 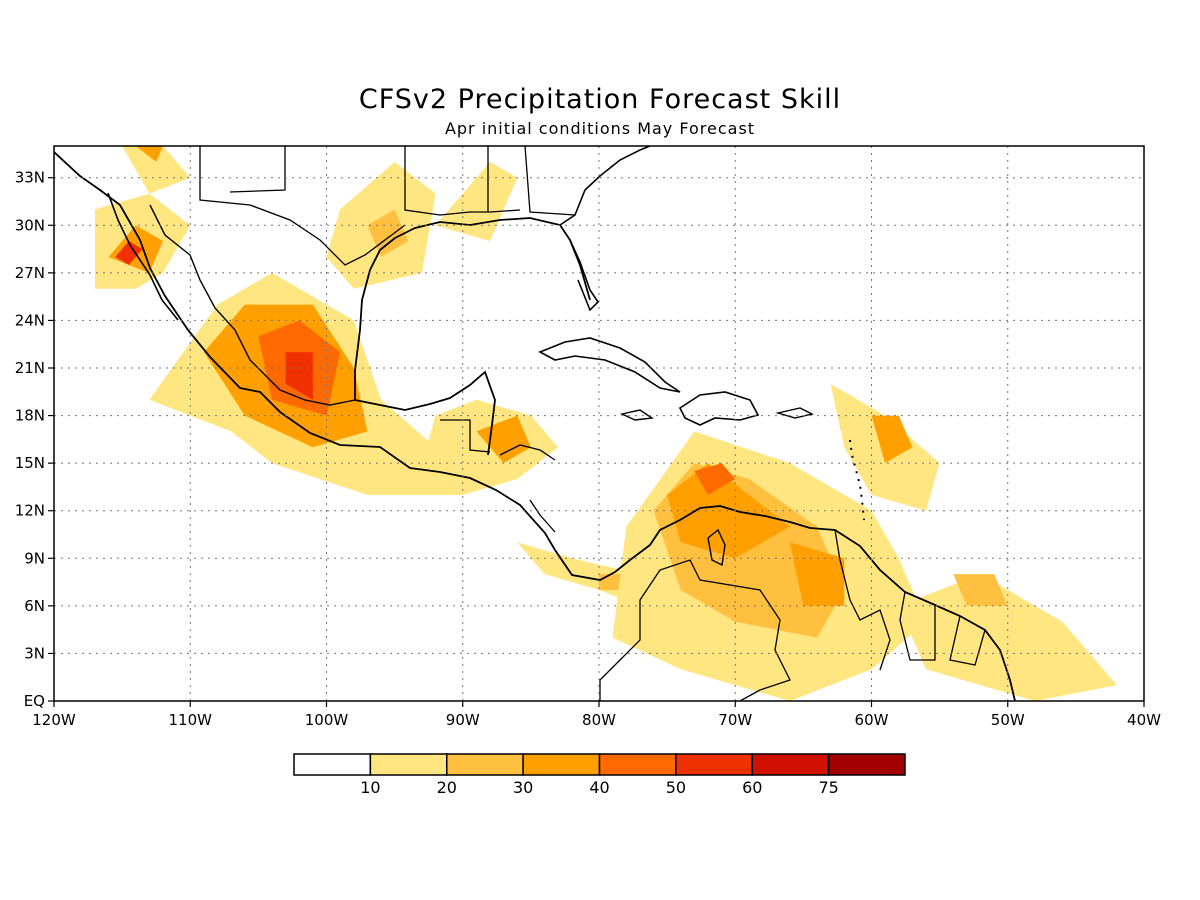 I want to click on lon-tick-label: 40W, so click(x=1144, y=720).